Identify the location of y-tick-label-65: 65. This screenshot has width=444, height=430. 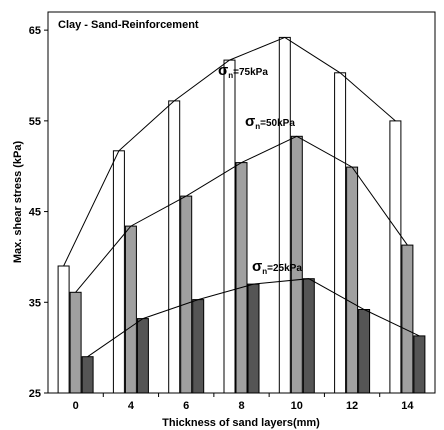
(35, 31).